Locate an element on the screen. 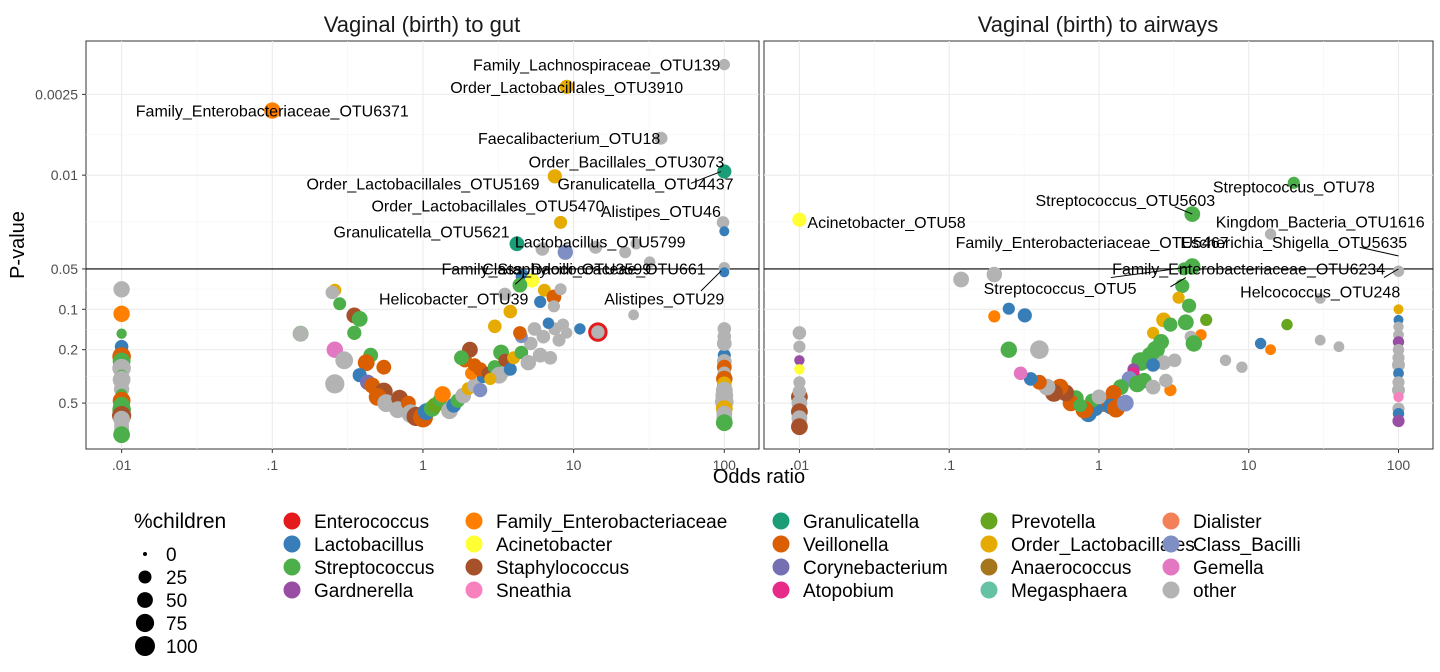 This screenshot has height=672, width=1440. point-label: Helcococcus_OTU248 is located at coordinates (1320, 292).